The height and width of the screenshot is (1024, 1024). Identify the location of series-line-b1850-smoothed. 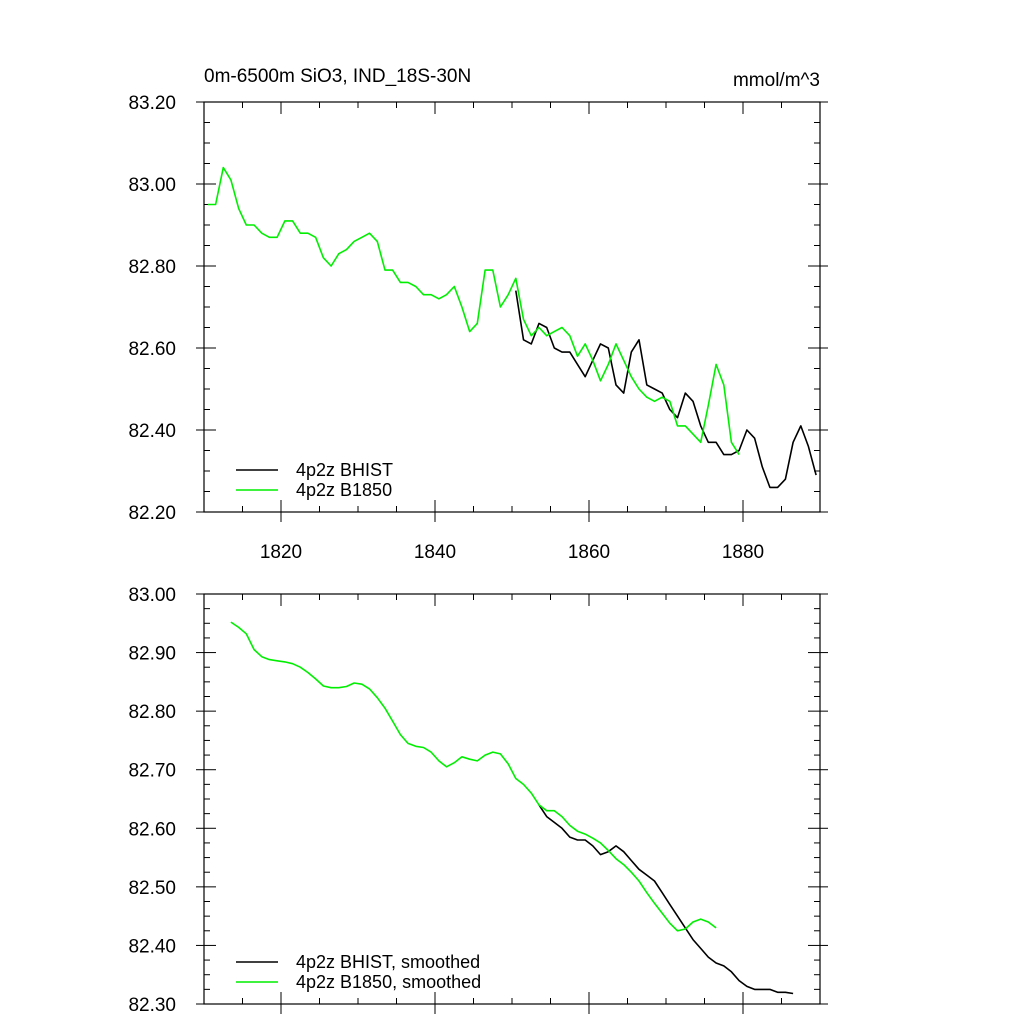
(473, 776).